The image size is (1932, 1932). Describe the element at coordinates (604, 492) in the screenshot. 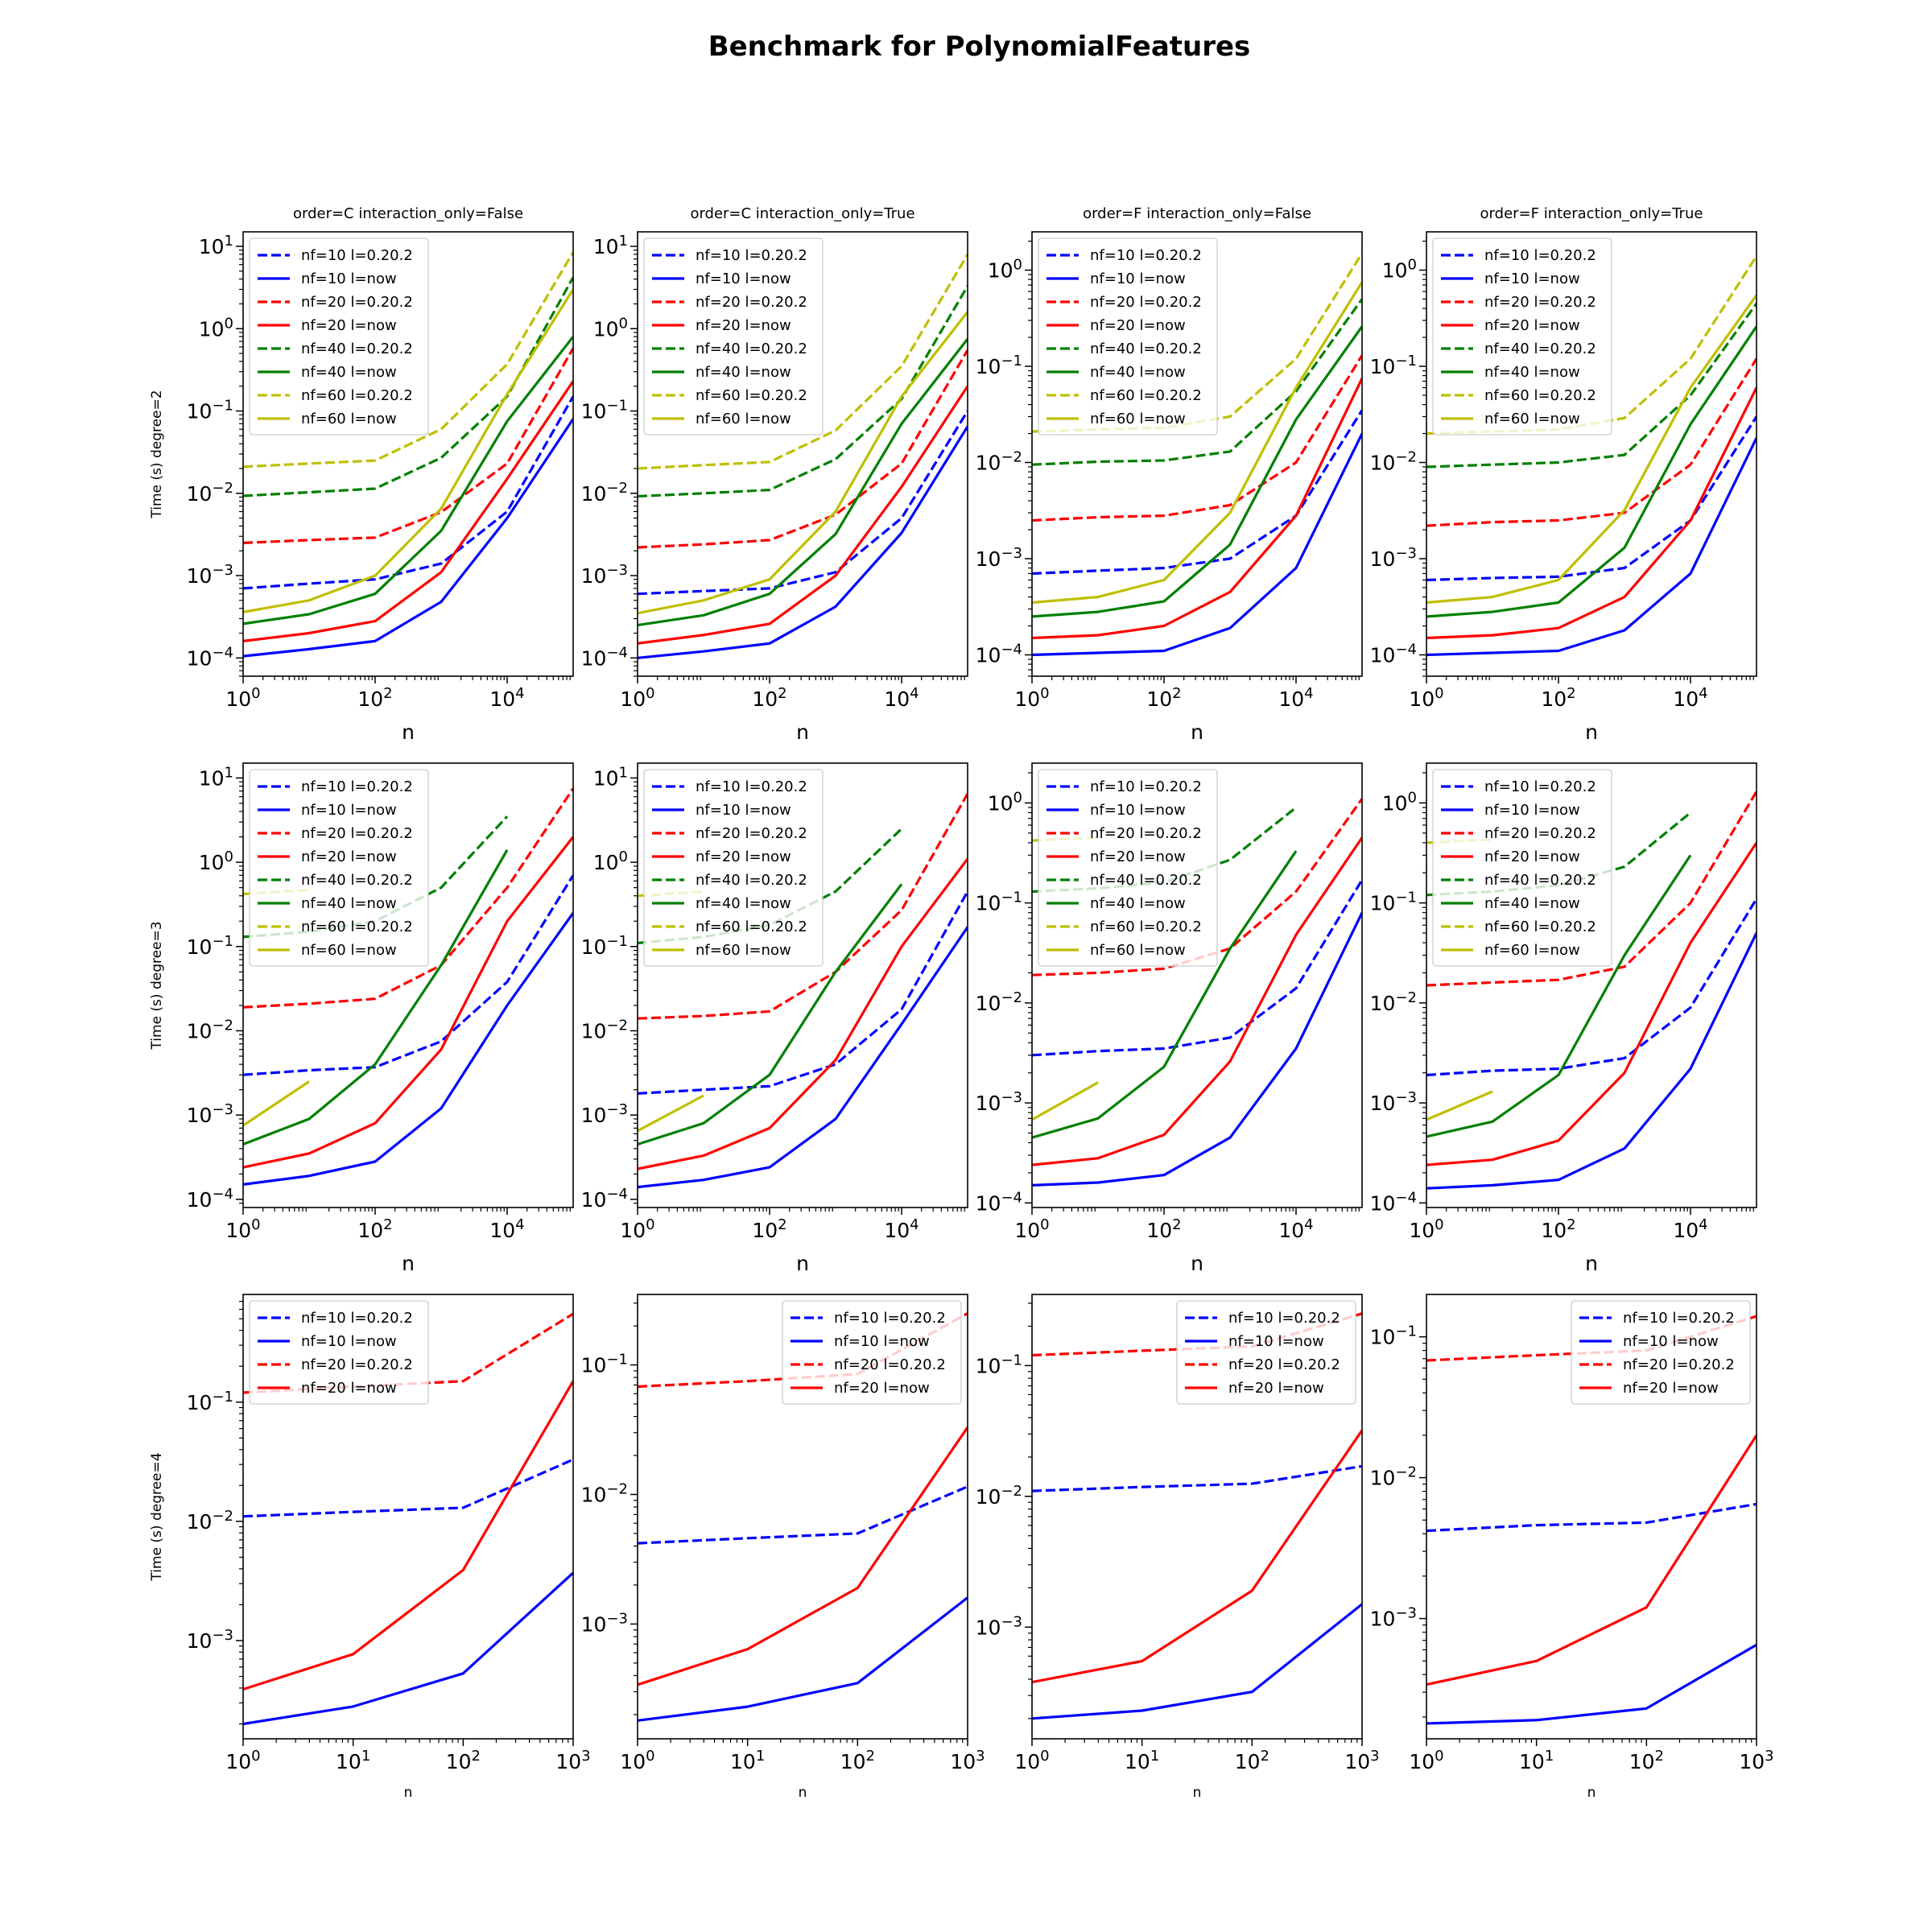

I see `y-tick-label: 10⁻²` at that location.